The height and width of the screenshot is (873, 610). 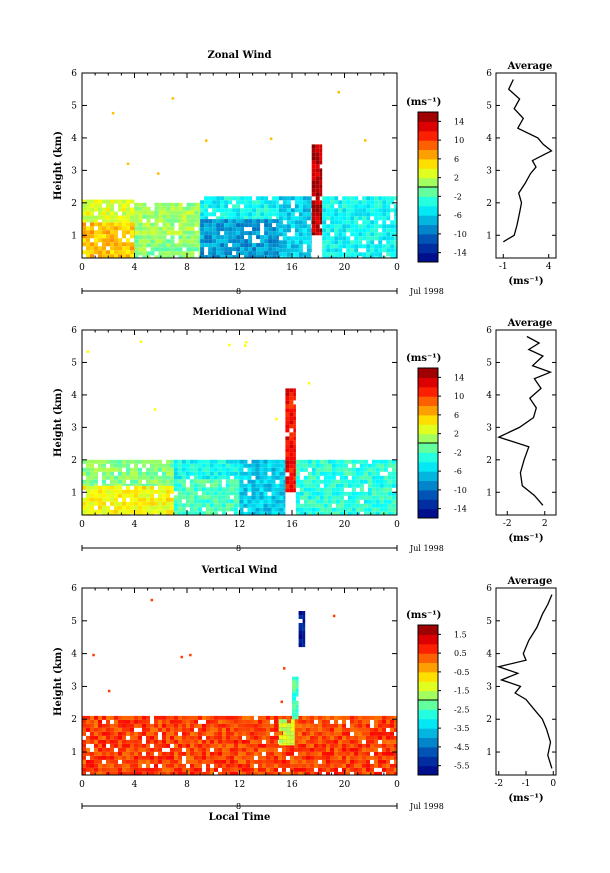 What do you see at coordinates (428, 373) in the screenshot?
I see `colorbar-band` at bounding box center [428, 373].